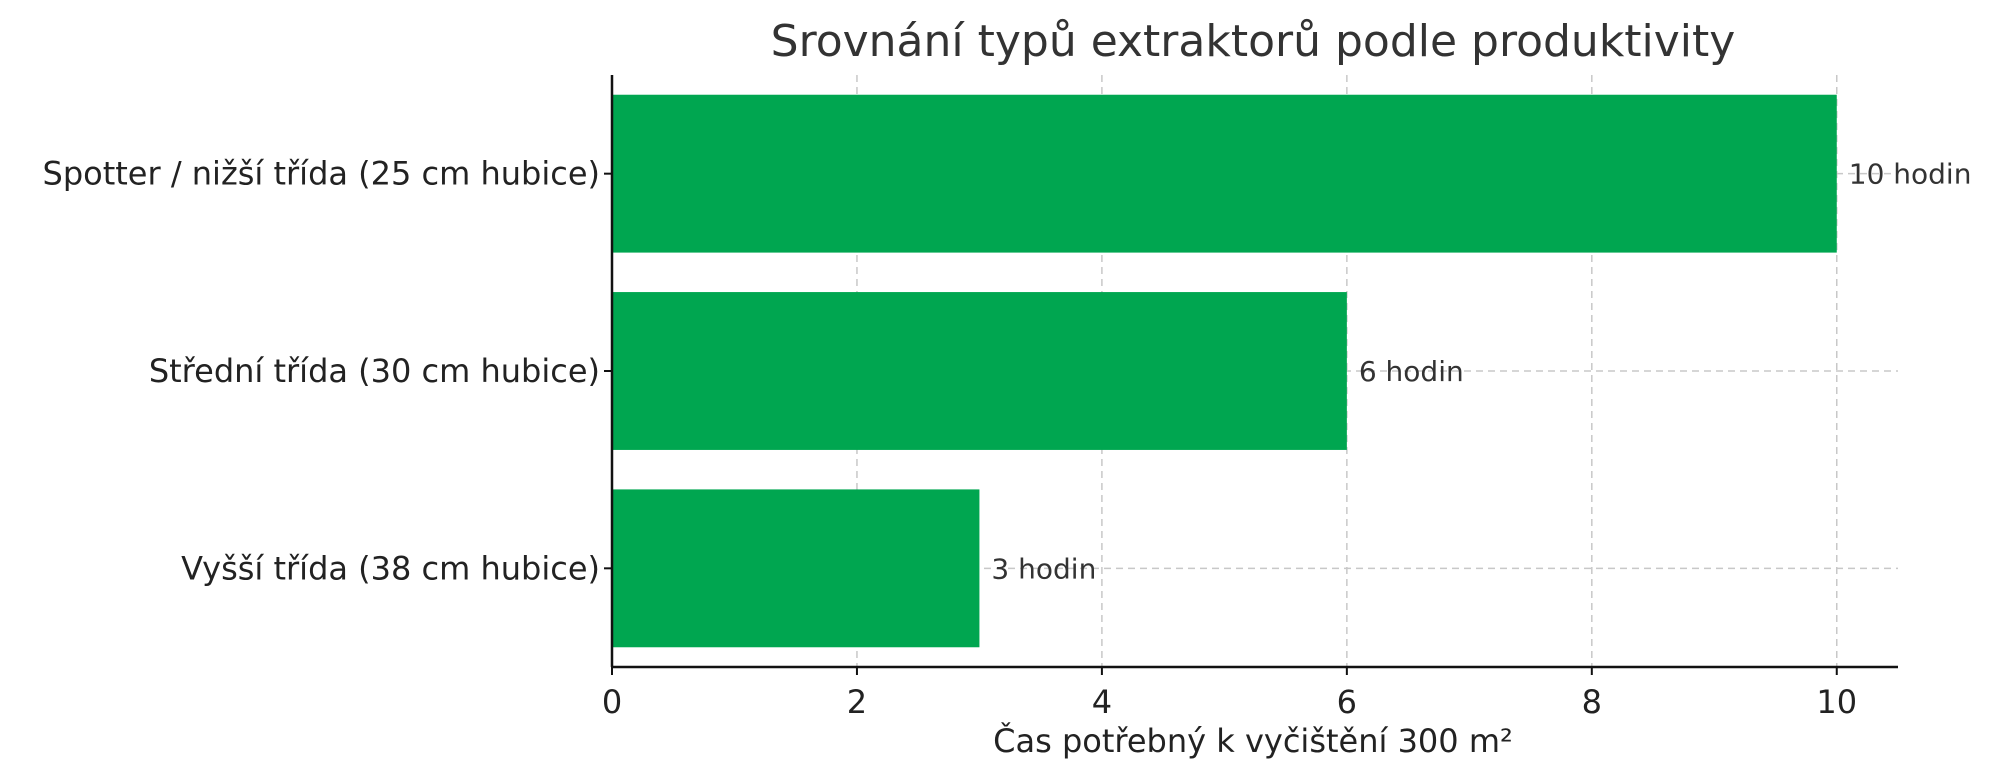  I want to click on x-axis-title: Čas potřebný k vyčištění 300 m², so click(1253, 740).